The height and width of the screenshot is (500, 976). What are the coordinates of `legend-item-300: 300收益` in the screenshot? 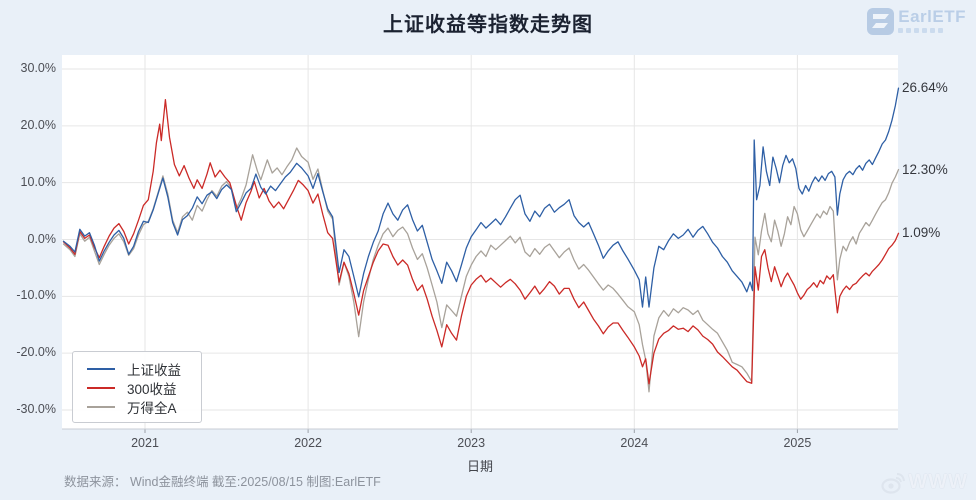 It's located at (137, 387).